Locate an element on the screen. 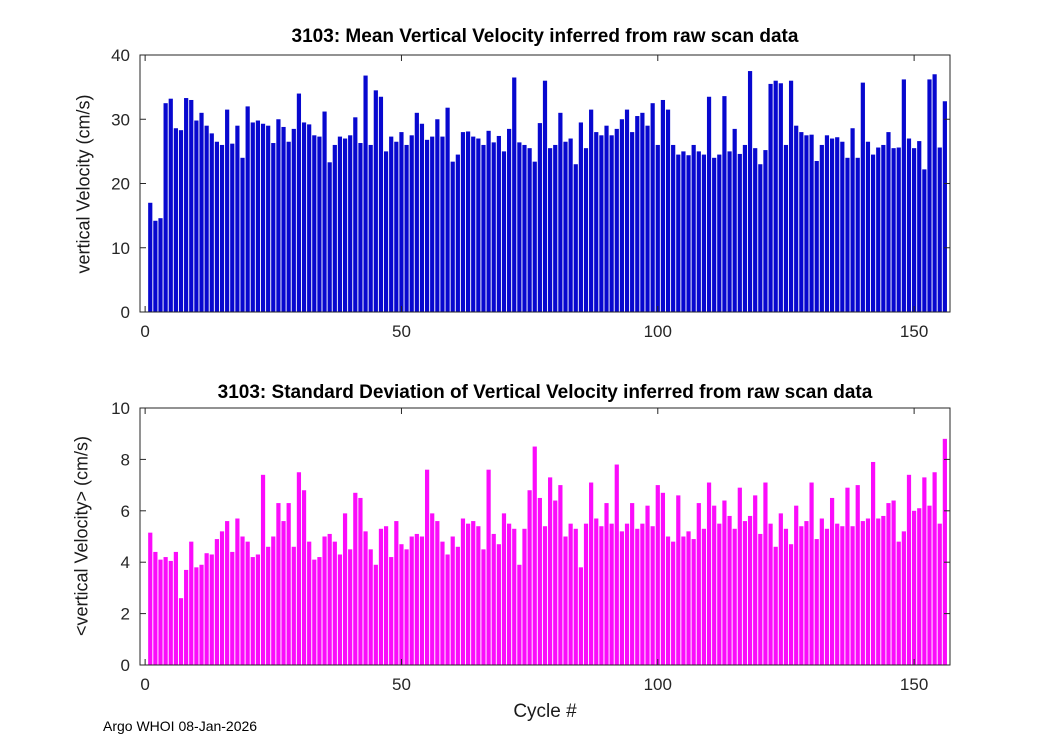 Image resolution: width=1050 pixels, height=750 pixels. y-tick-label: 4 is located at coordinates (125, 562).